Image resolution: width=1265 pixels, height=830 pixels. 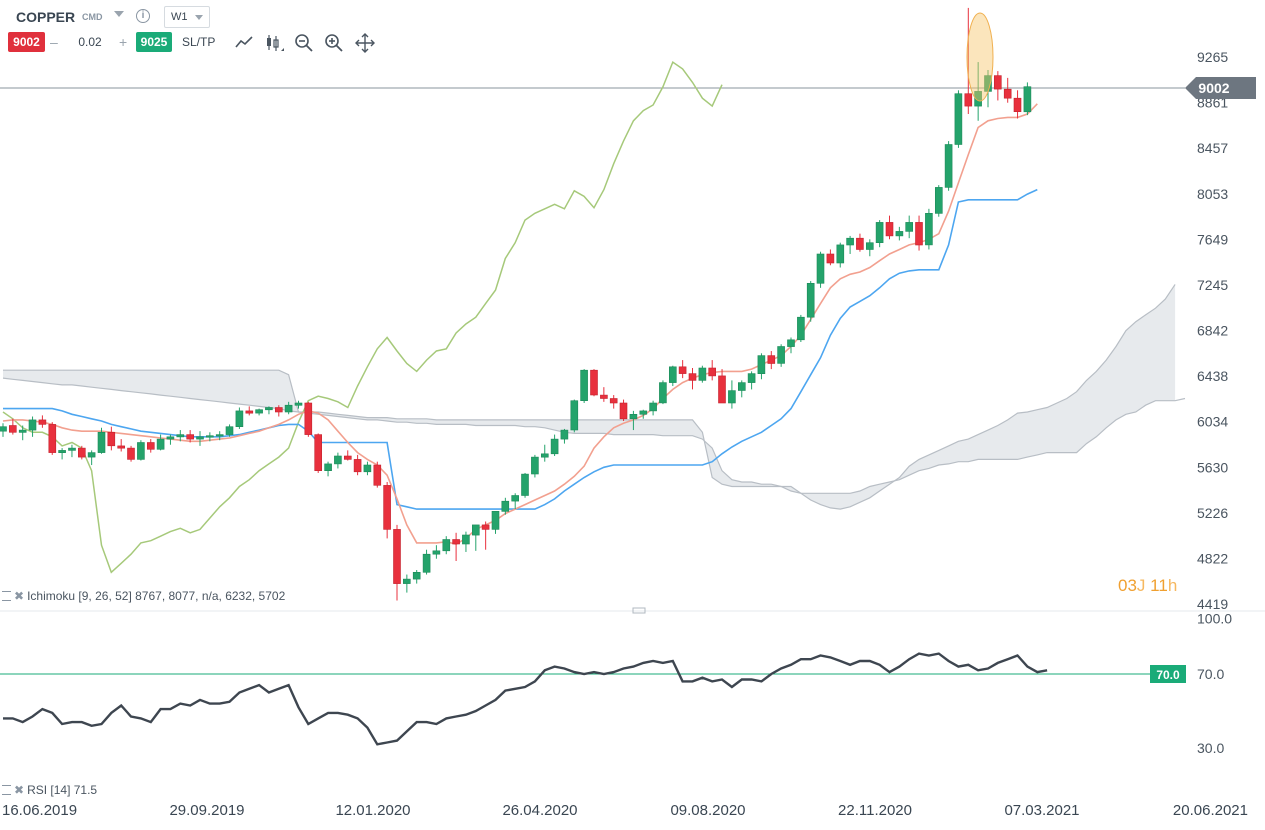 I want to click on zoom-out-icon, so click(x=304, y=43).